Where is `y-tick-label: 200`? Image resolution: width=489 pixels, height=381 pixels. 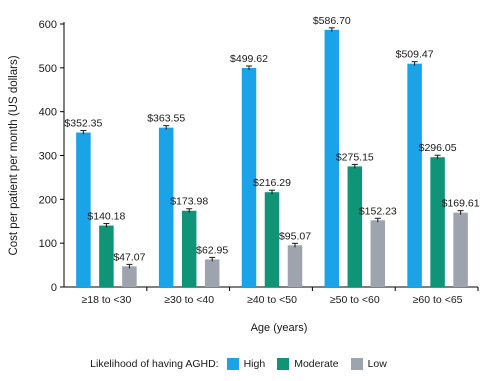 y-tick-label: 200 is located at coordinates (48, 200).